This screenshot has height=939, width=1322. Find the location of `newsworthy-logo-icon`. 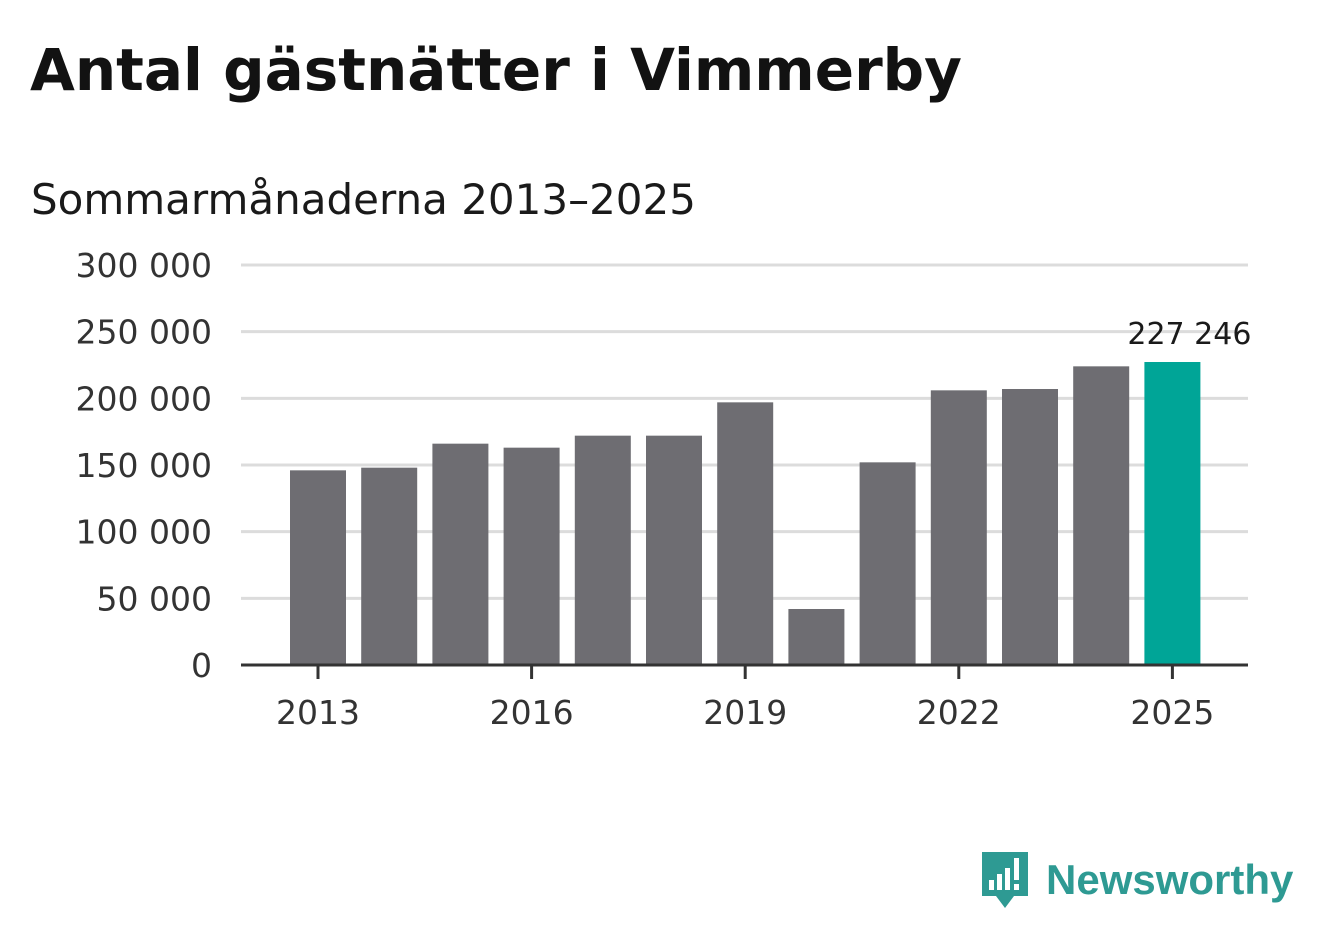

newsworthy-logo-icon is located at coordinates (1005, 880).